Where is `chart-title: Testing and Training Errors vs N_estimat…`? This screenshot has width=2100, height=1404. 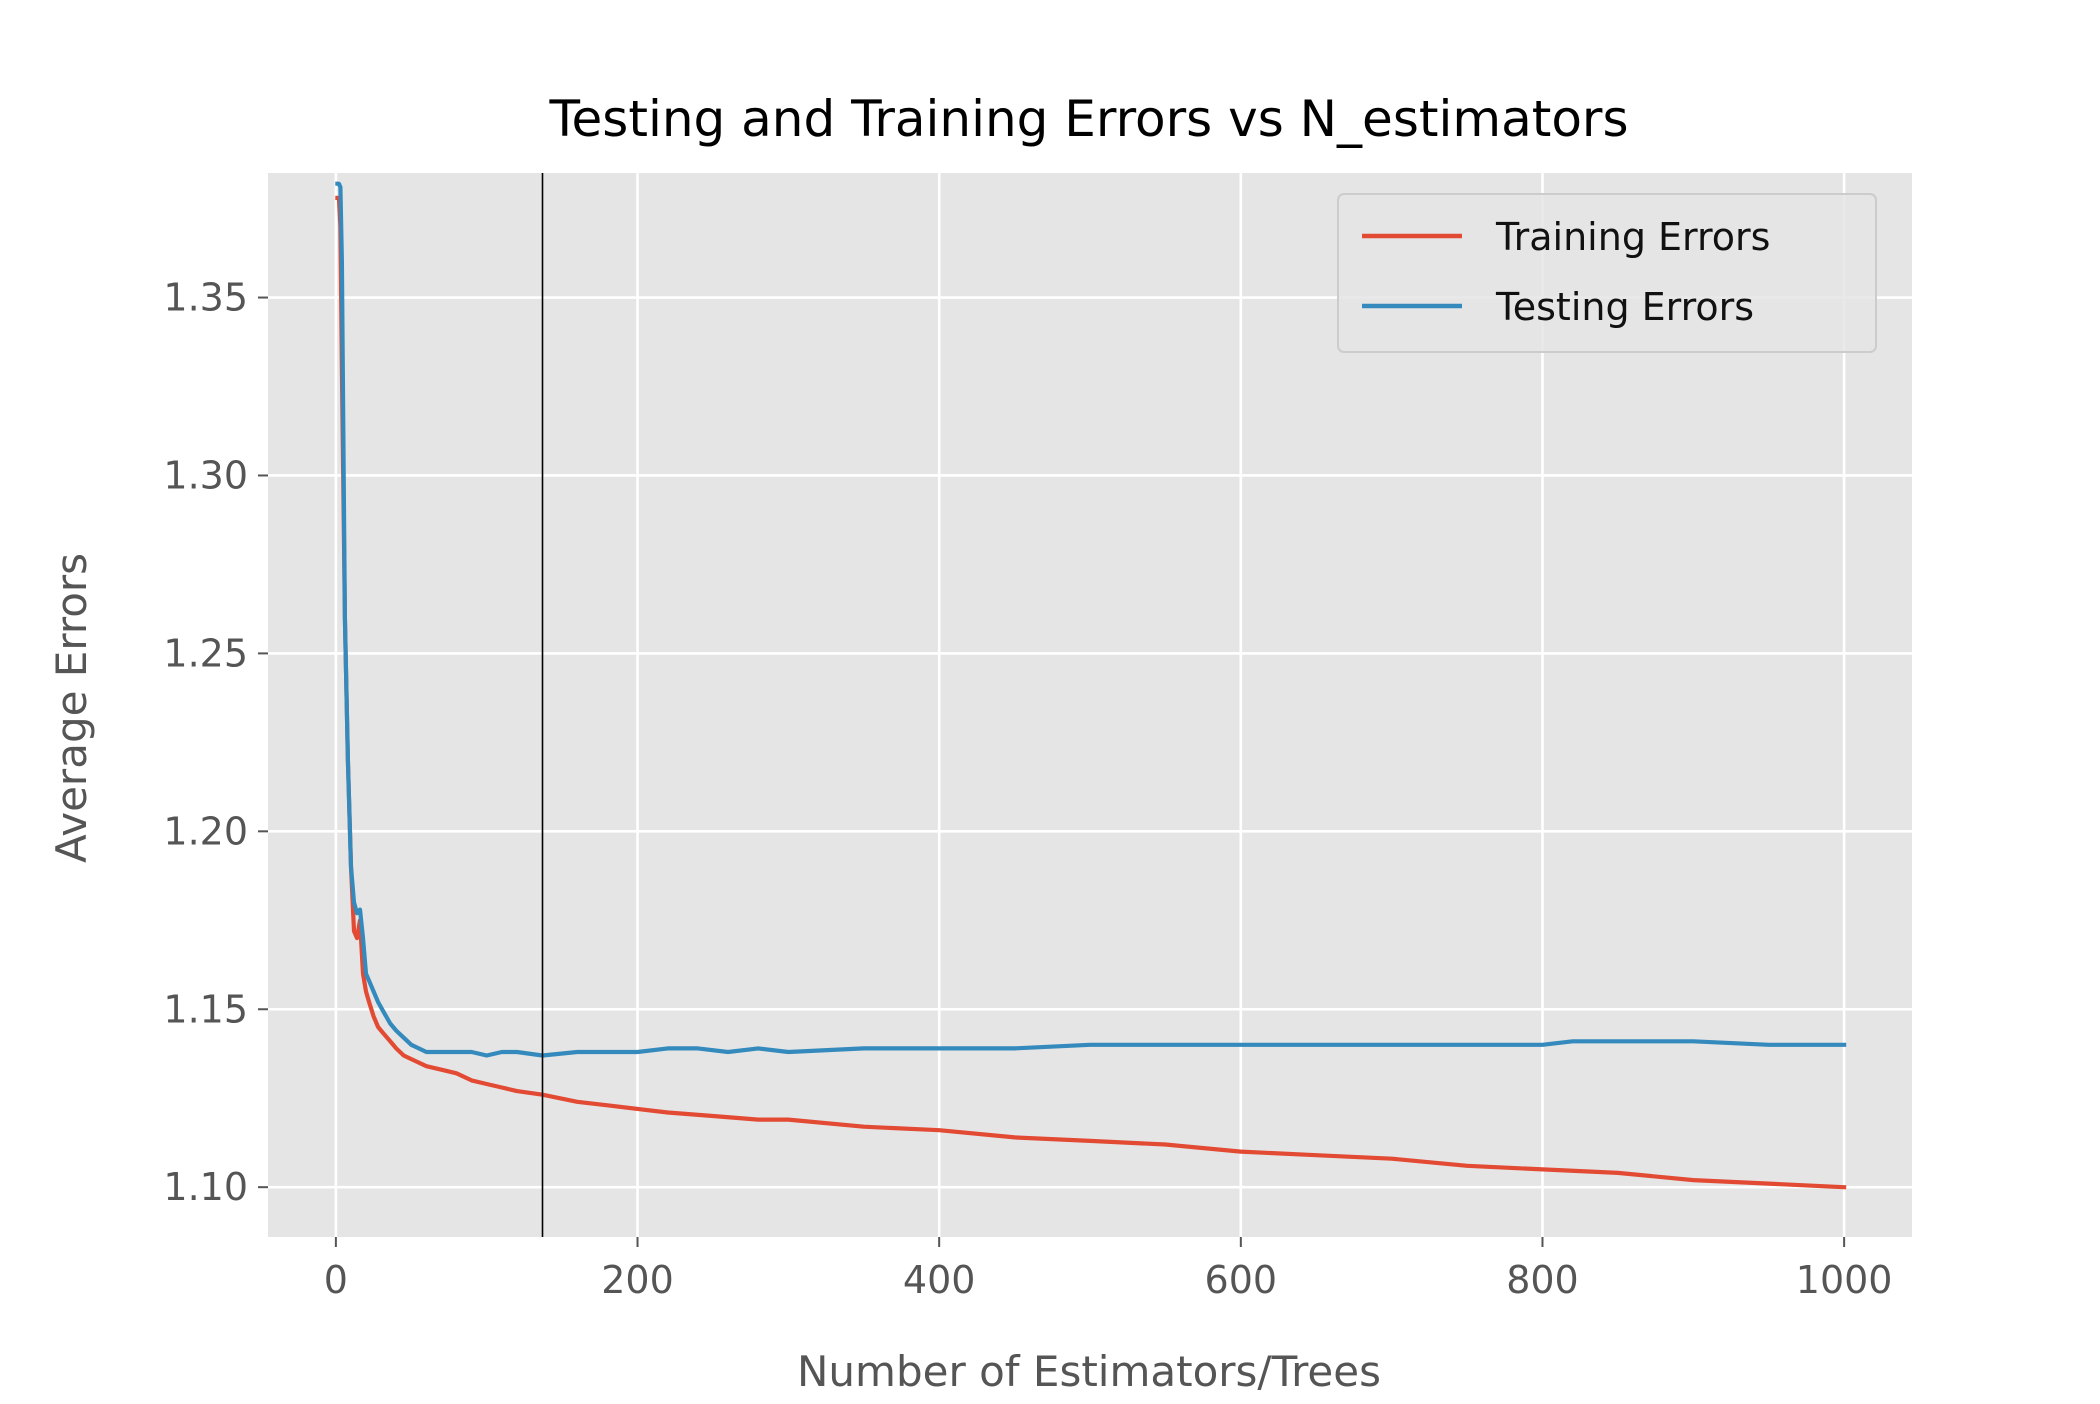
chart-title: Testing and Training Errors vs N_estimat… is located at coordinates (1088, 119).